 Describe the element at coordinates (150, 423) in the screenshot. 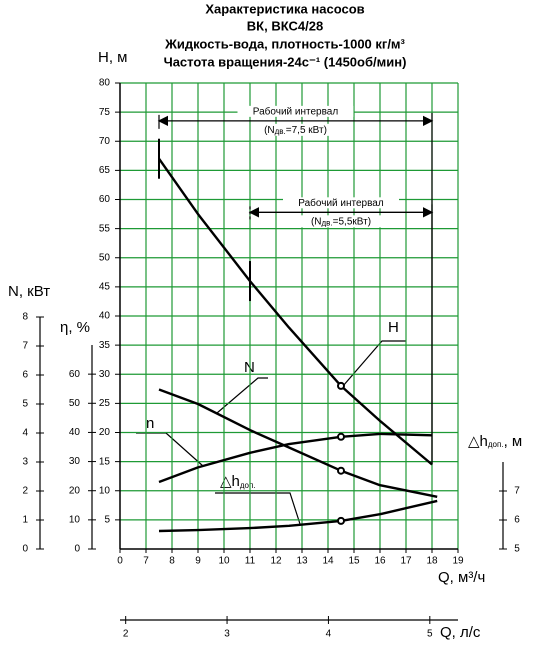

I see `curve-label: n` at that location.